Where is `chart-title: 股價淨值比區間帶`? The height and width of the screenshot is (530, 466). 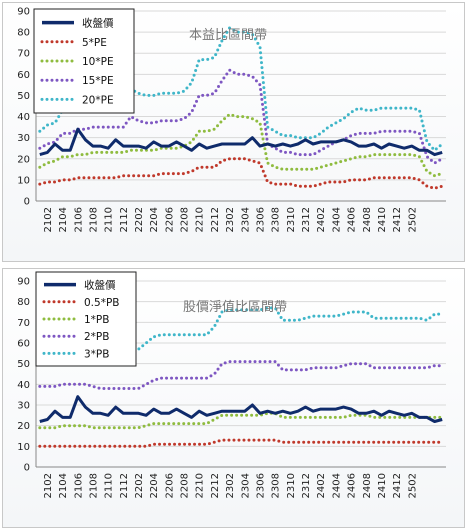
chart-title: 股價淨值比區間帶 is located at coordinates (235, 307).